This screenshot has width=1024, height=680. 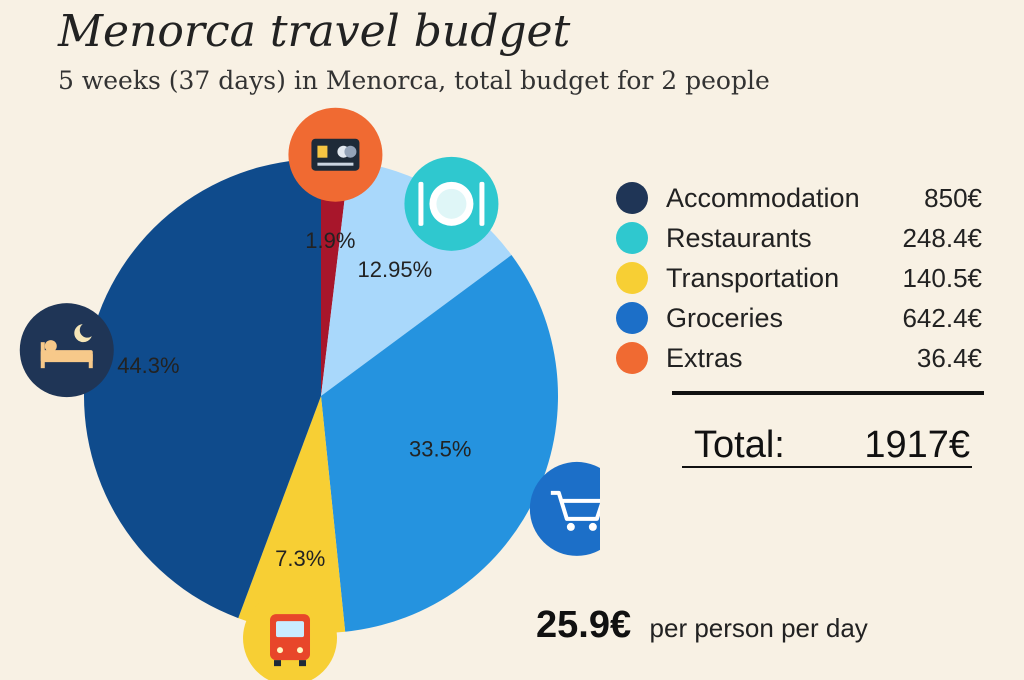 What do you see at coordinates (949, 357) in the screenshot?
I see `legend-value: 36.4€` at bounding box center [949, 357].